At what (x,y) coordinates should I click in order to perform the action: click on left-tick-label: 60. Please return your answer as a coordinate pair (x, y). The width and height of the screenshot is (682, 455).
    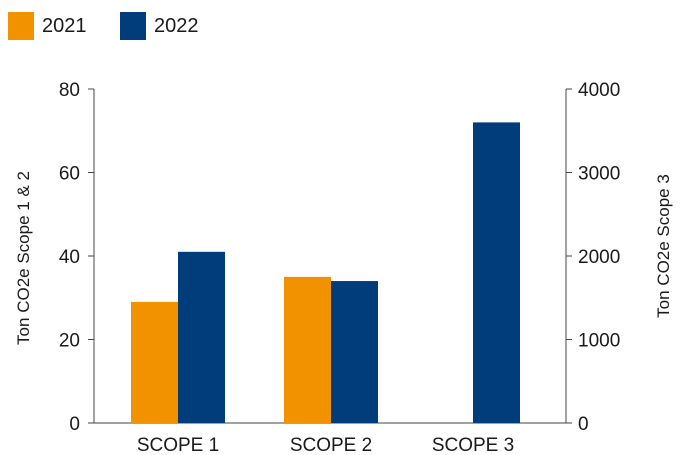
    Looking at the image, I should click on (69, 174).